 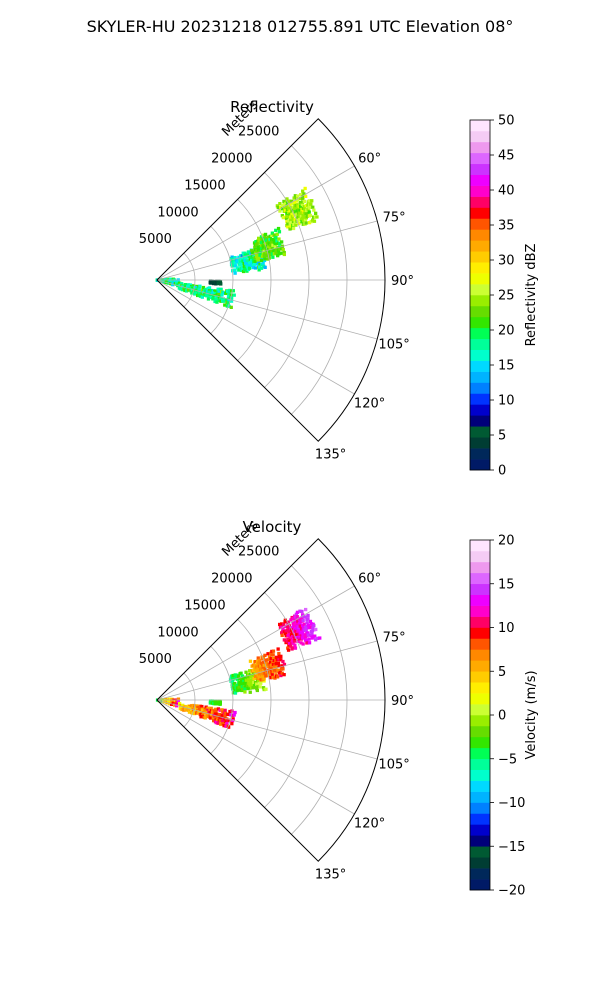 I want to click on colorbar: 0 5 10 15 20 25 30 35 40 45 50 Reflectivity dBZ, so click(x=504, y=296).